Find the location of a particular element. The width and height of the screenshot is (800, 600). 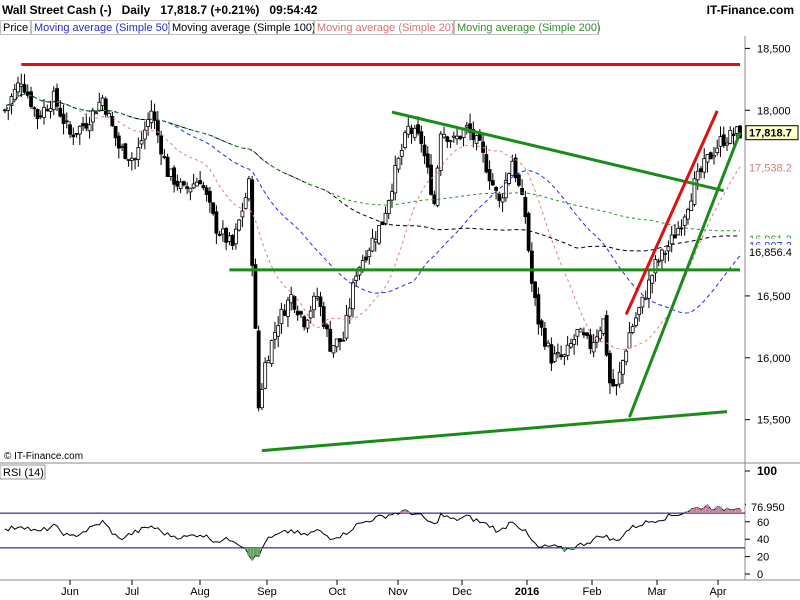

x-tick-label-Apr: Apr is located at coordinates (717, 592).